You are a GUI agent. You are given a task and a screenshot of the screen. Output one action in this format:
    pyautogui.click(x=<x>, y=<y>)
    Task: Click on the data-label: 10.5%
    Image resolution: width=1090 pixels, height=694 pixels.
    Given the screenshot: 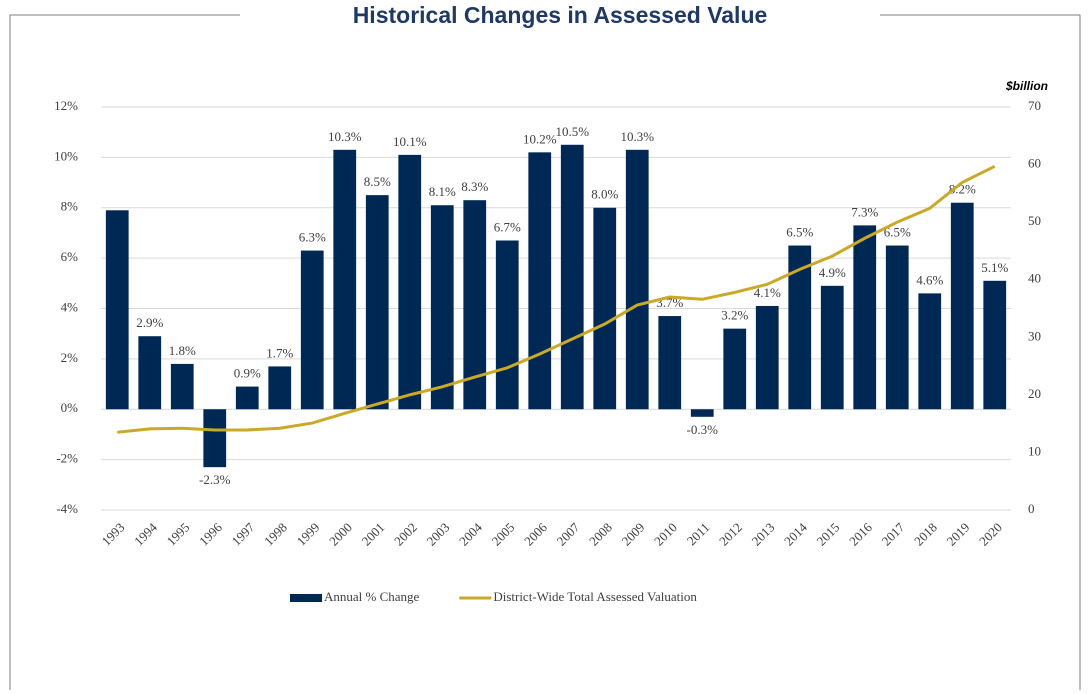 What is the action you would take?
    pyautogui.click(x=572, y=131)
    